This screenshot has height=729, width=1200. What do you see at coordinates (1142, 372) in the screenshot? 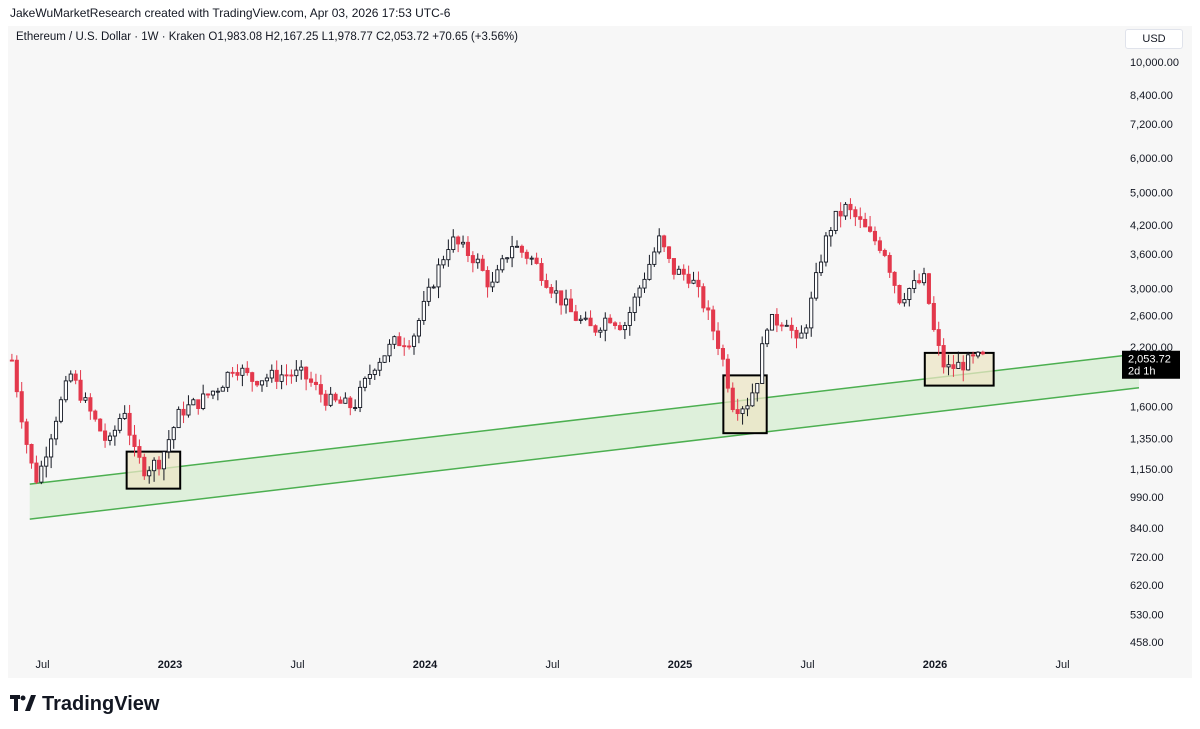
I see `last-price-countdown: 2d 1h` at bounding box center [1142, 372].